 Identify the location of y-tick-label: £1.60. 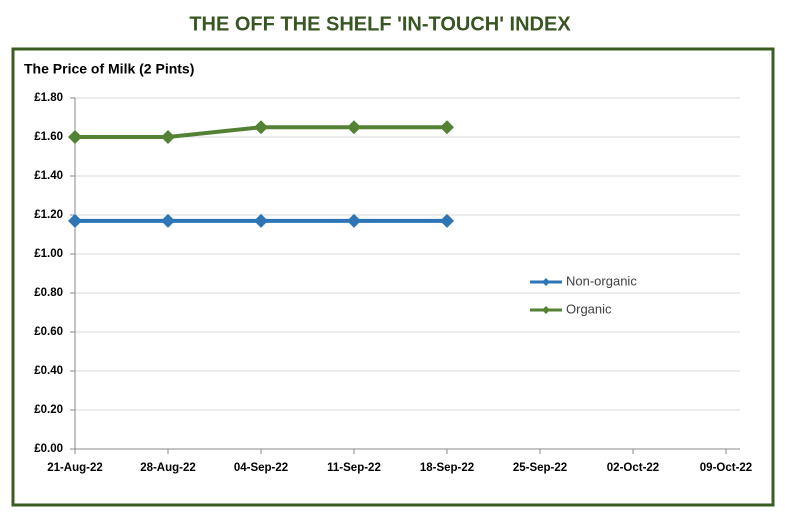
(48, 137).